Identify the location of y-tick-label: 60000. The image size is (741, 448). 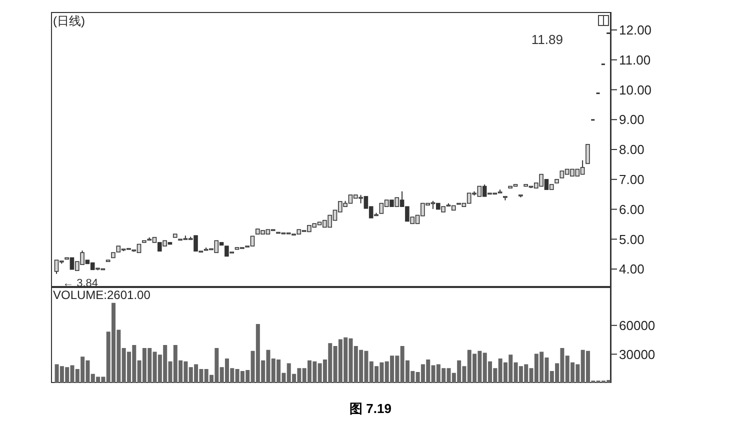
(637, 326).